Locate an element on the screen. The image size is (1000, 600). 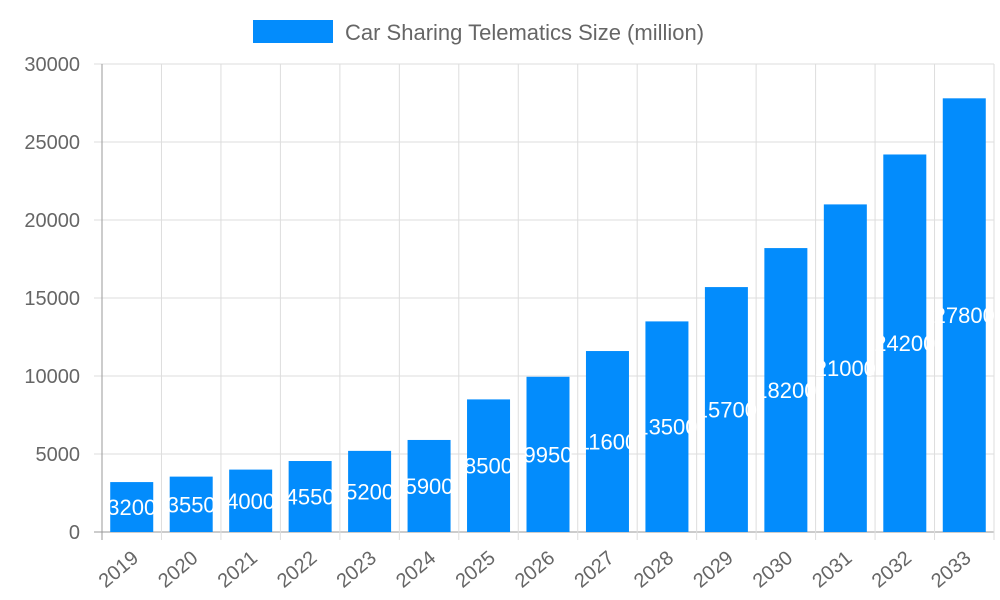
bar-2024 is located at coordinates (429, 485).